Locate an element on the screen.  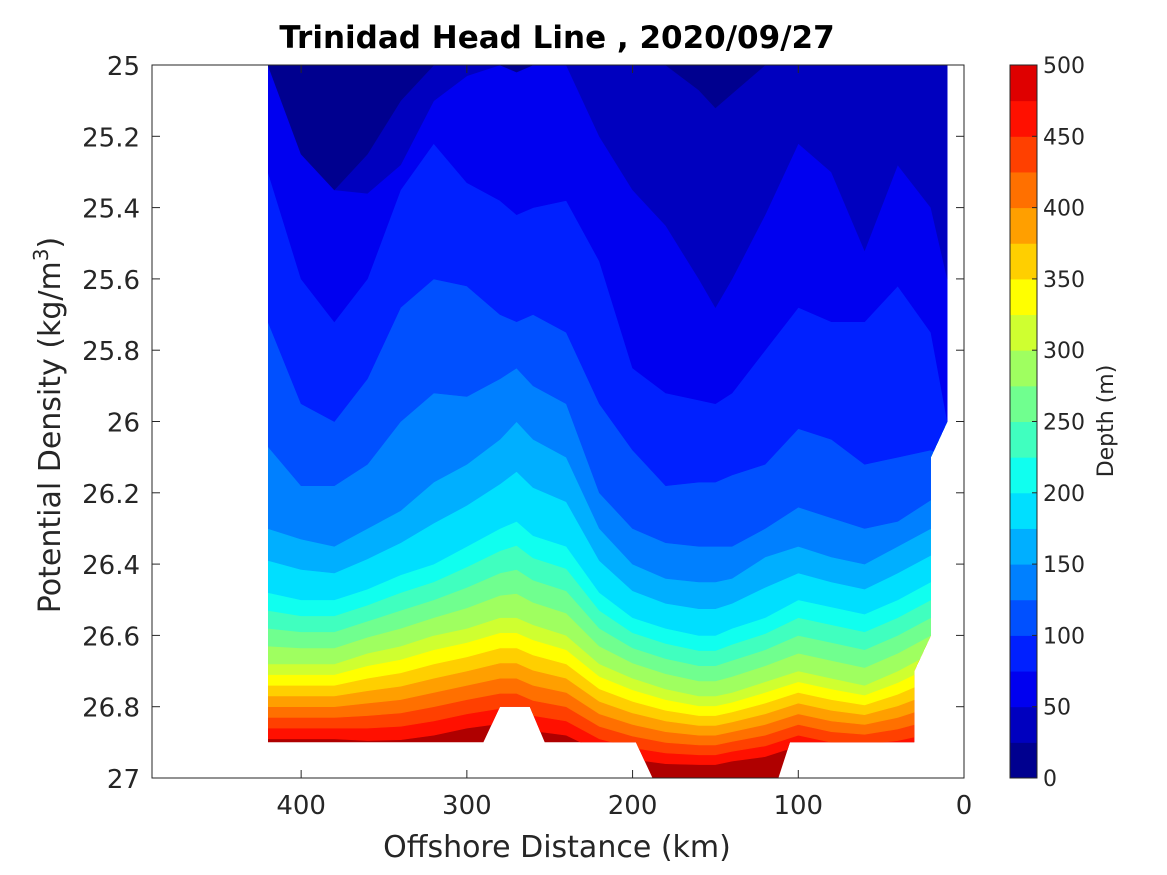
colorbar-tick-label: 300 is located at coordinates (1064, 351).